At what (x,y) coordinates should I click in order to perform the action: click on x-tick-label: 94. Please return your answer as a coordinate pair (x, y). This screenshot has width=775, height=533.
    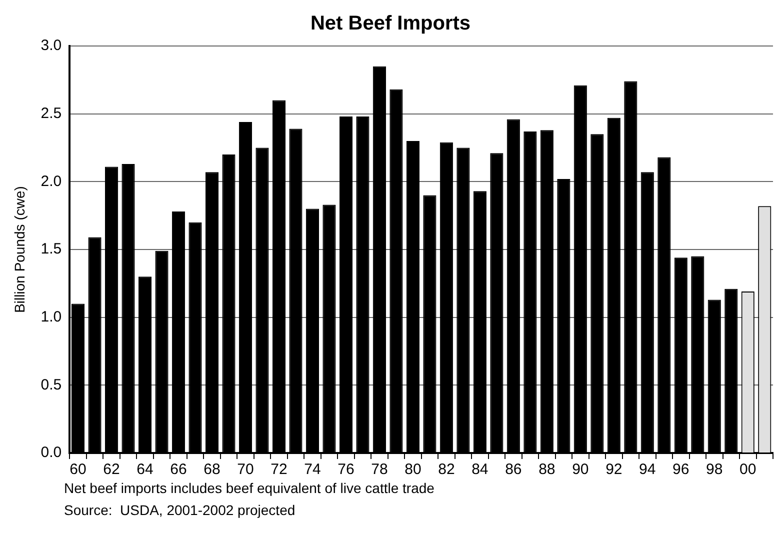
    Looking at the image, I should click on (647, 469).